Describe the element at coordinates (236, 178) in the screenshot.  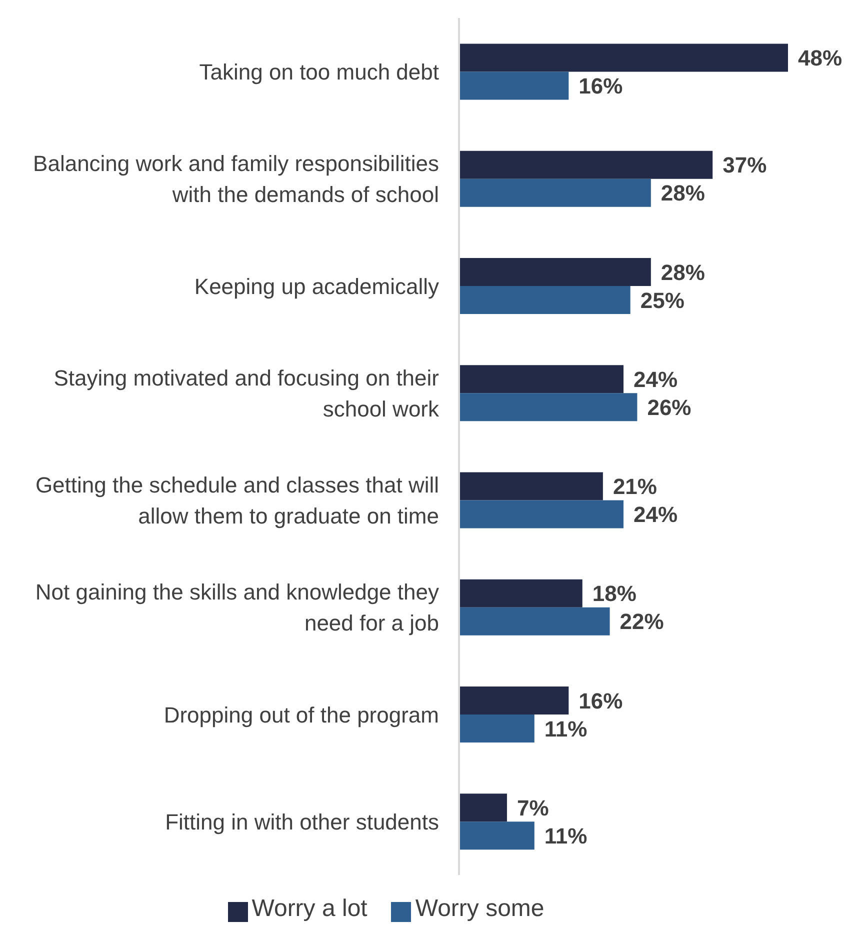
I see `y-tick-label: Balancing work and family responsibilities with the demands of school` at that location.